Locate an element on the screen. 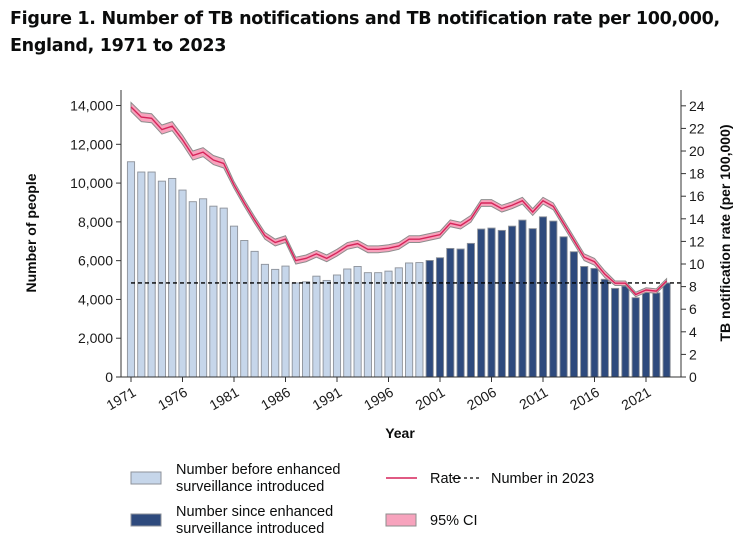 This screenshot has width=754, height=546. y2-tick-label: 18 is located at coordinates (697, 174).